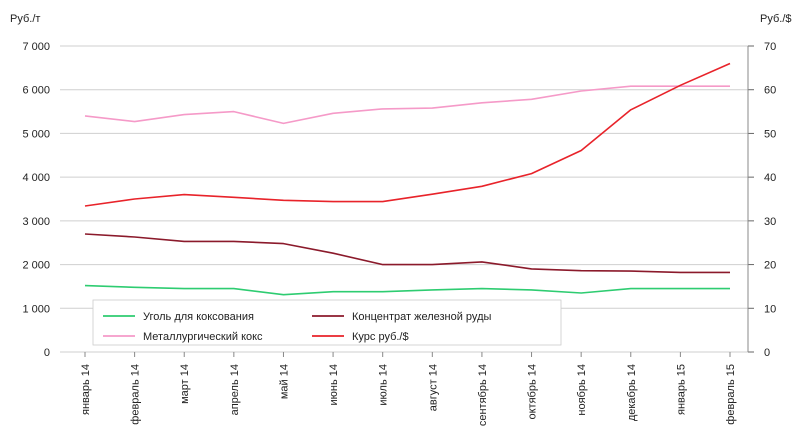 The width and height of the screenshot is (807, 447). What do you see at coordinates (36, 266) in the screenshot?
I see `left-tick-label: 2 000` at bounding box center [36, 266].